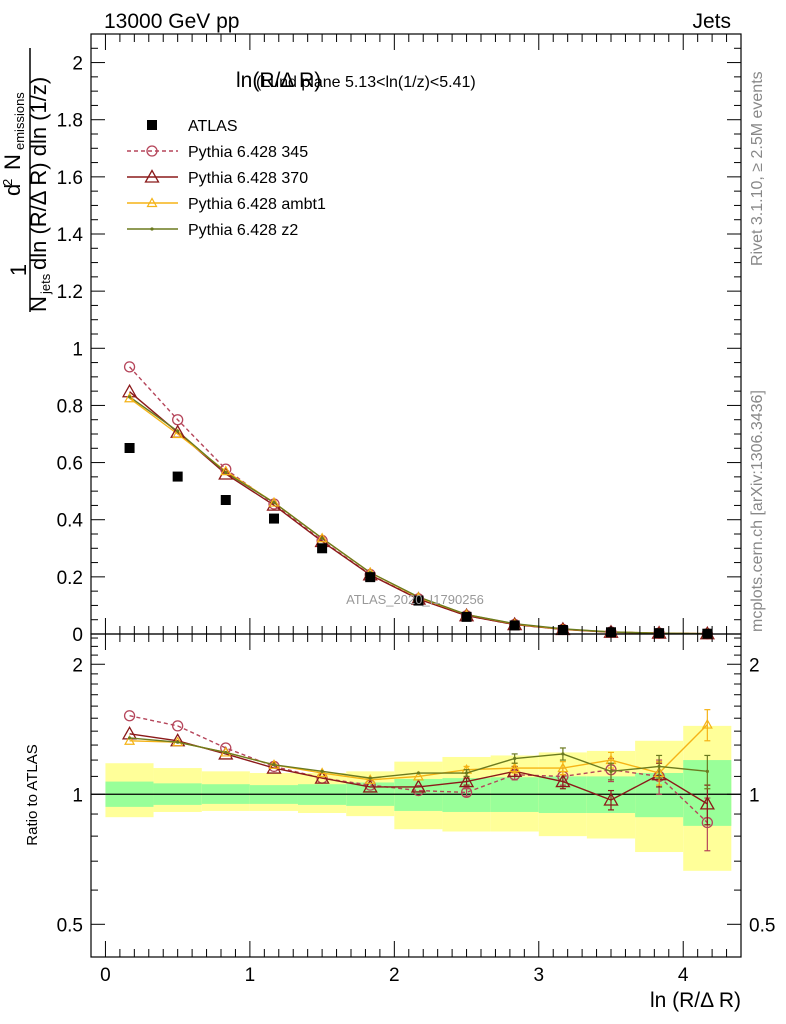  What do you see at coordinates (394, 975) in the screenshot?
I see `x-tick-label: 2` at bounding box center [394, 975].